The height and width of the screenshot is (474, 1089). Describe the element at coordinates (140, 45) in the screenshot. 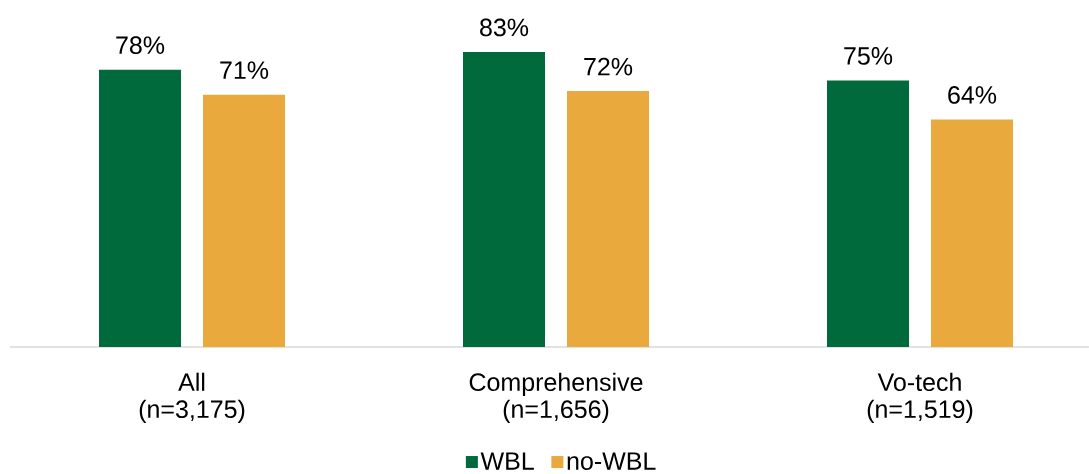

I see `data-label: 78%` at that location.